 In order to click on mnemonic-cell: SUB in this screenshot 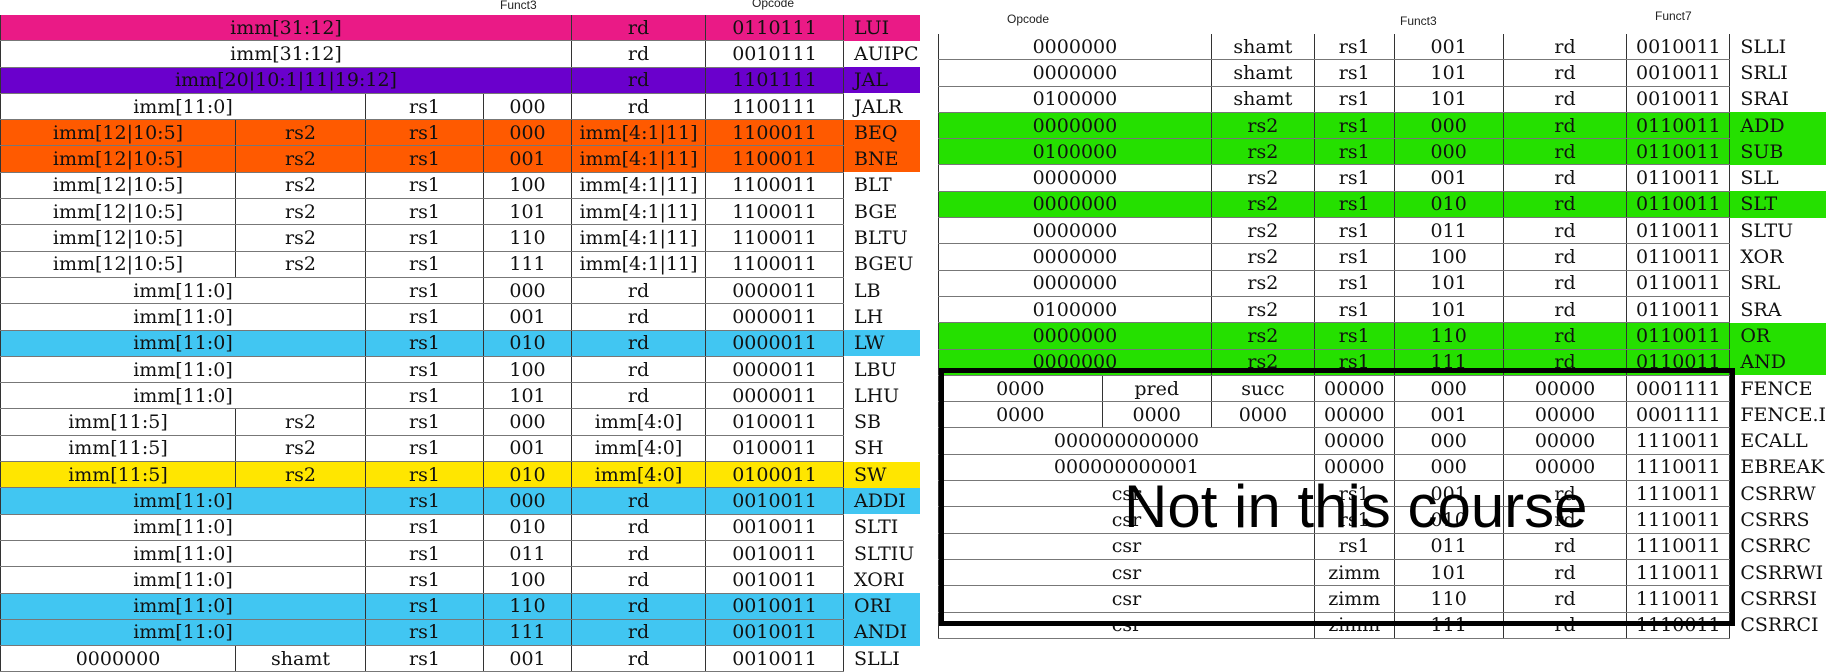, I will do `click(1778, 151)`.